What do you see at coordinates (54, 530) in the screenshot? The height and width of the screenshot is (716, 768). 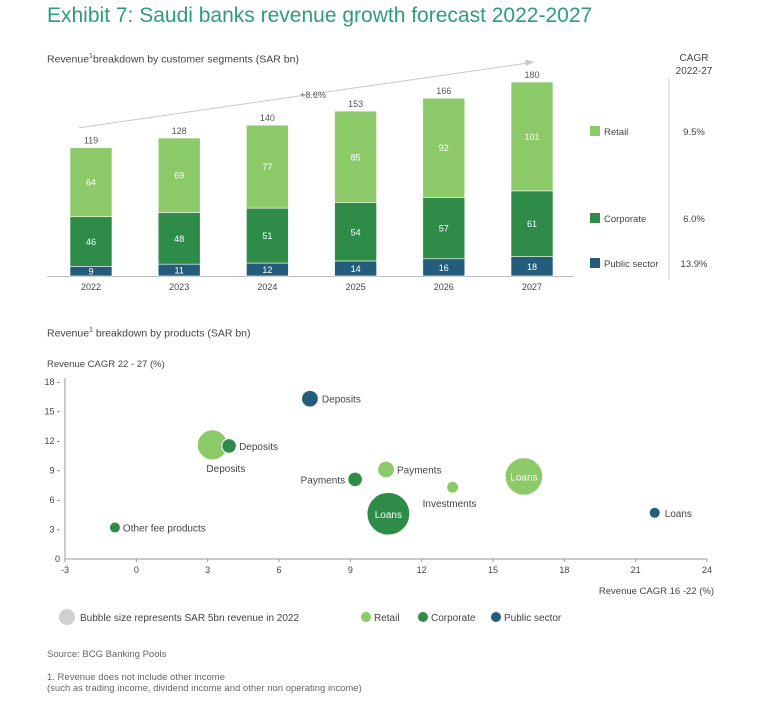 I see `y-tick-label: 3 -` at bounding box center [54, 530].